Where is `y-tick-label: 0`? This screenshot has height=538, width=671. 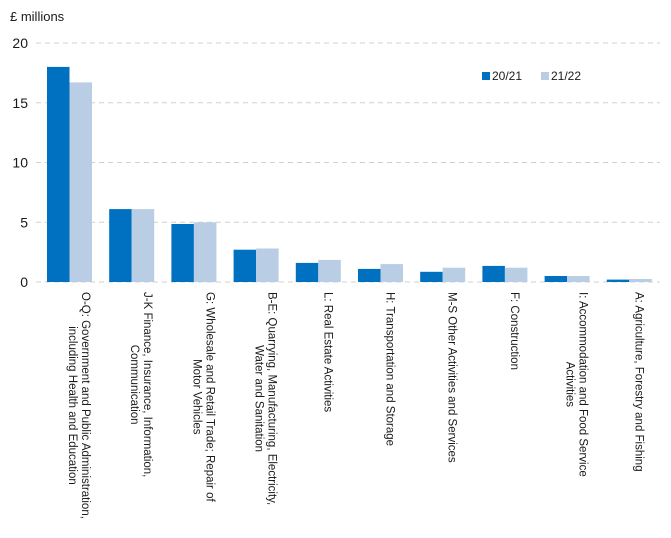 y-tick-label: 0 is located at coordinates (24, 282).